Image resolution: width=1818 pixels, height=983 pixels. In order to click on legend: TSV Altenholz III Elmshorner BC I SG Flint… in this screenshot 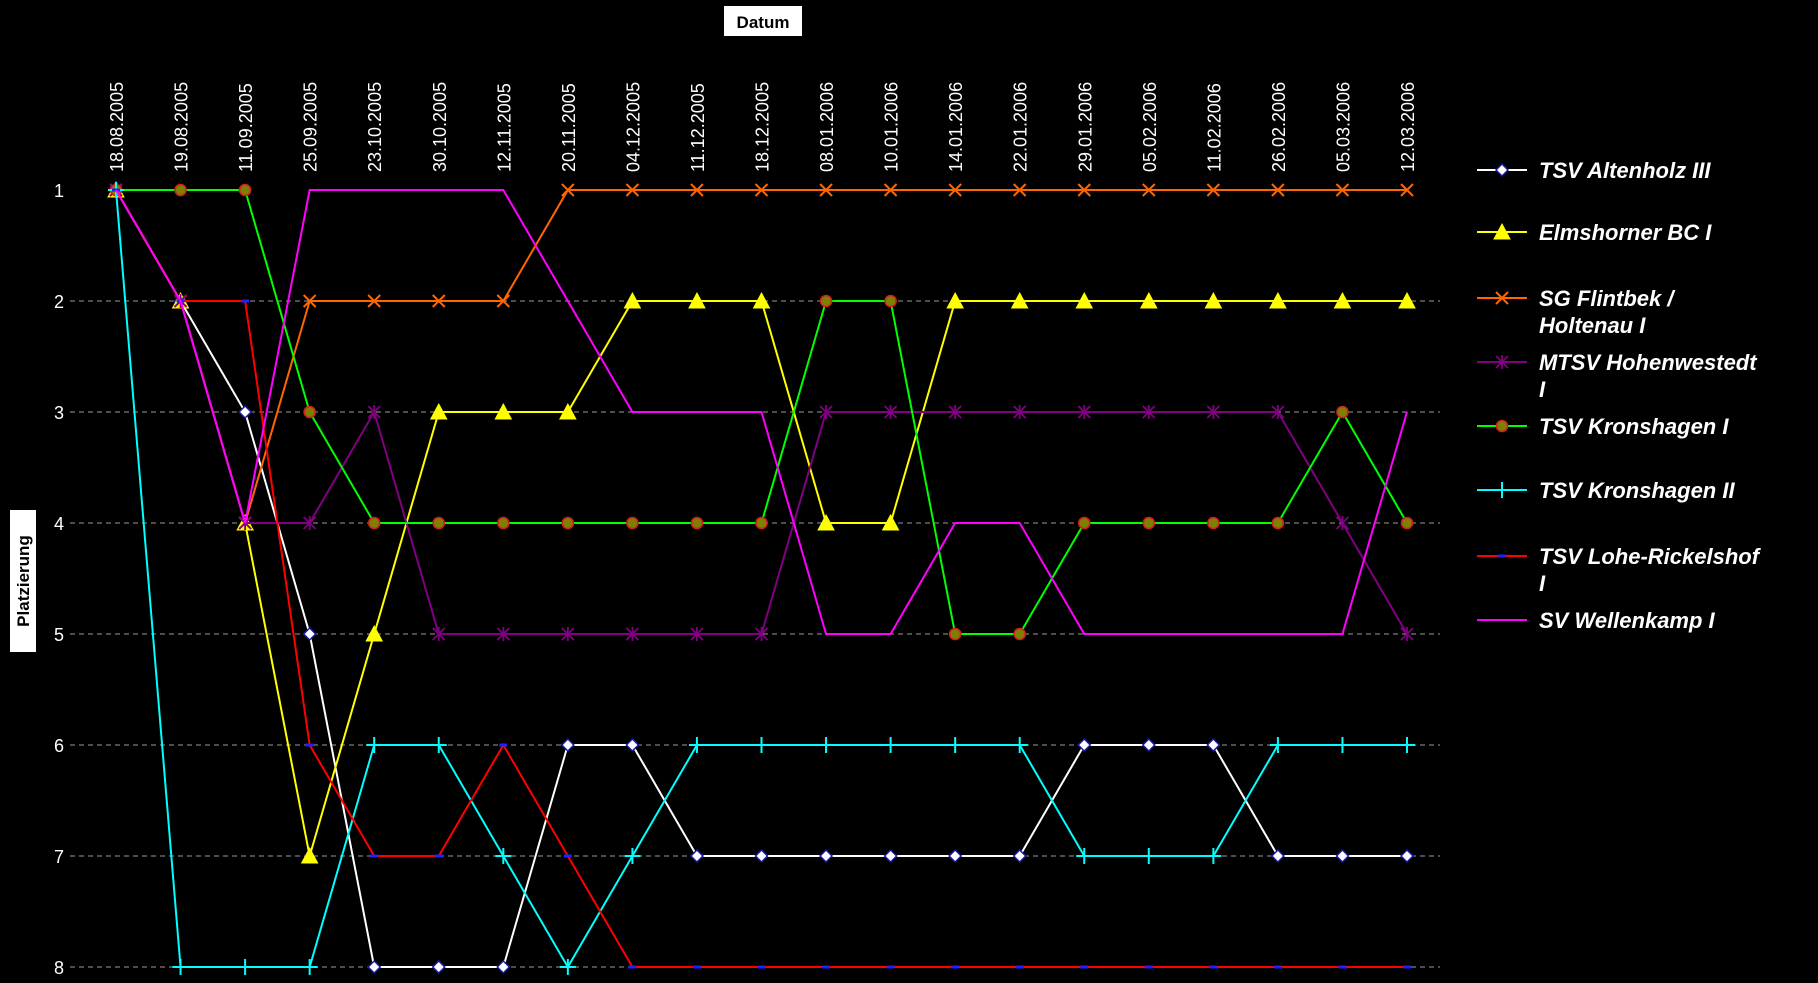, I will do `click(1619, 395)`.